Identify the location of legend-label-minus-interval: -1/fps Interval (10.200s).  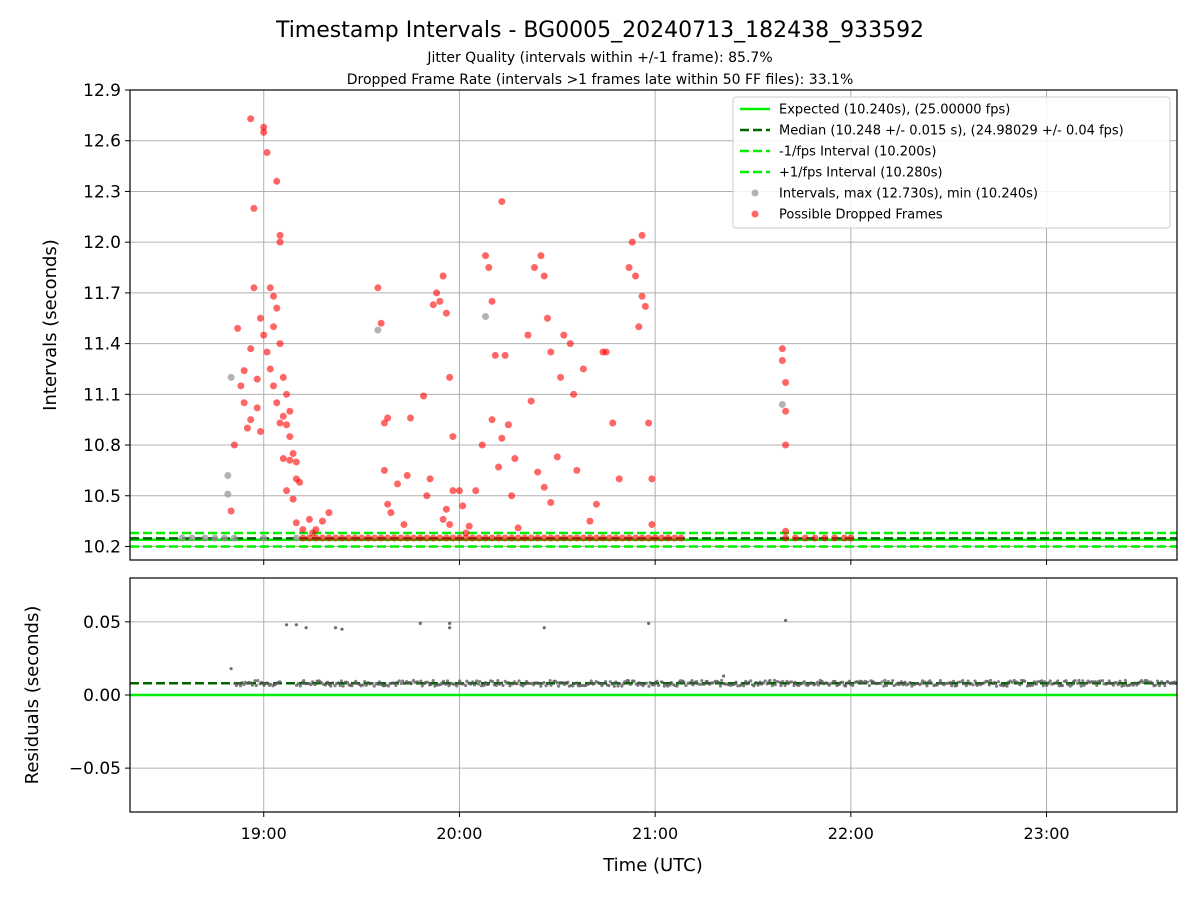
(857, 152).